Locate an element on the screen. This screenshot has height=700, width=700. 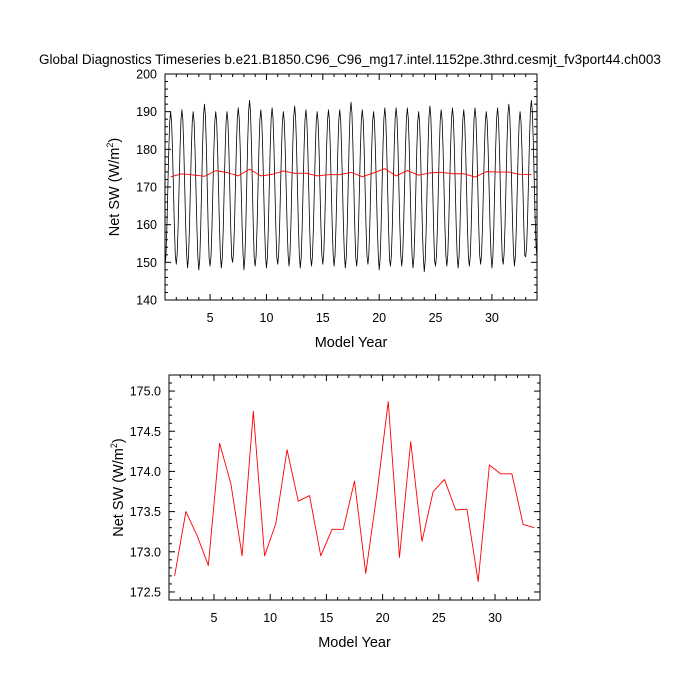
y-tick-label: 175.0 is located at coordinates (145, 392).